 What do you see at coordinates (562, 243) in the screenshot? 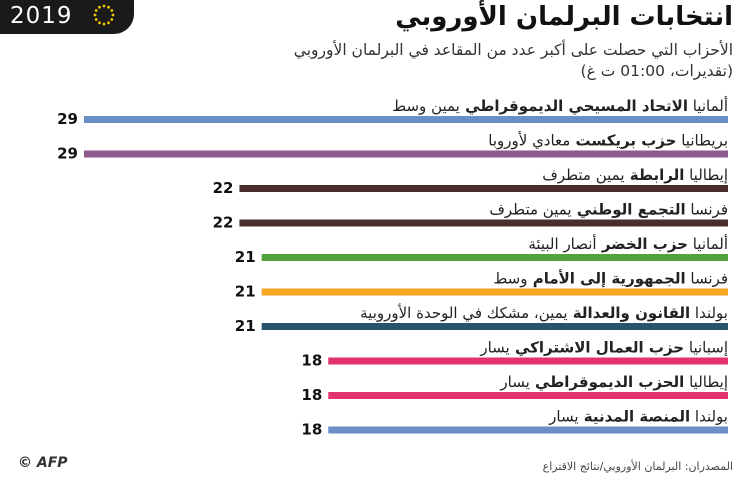
I see `orientation-label: أنصار البيئة` at bounding box center [562, 243].